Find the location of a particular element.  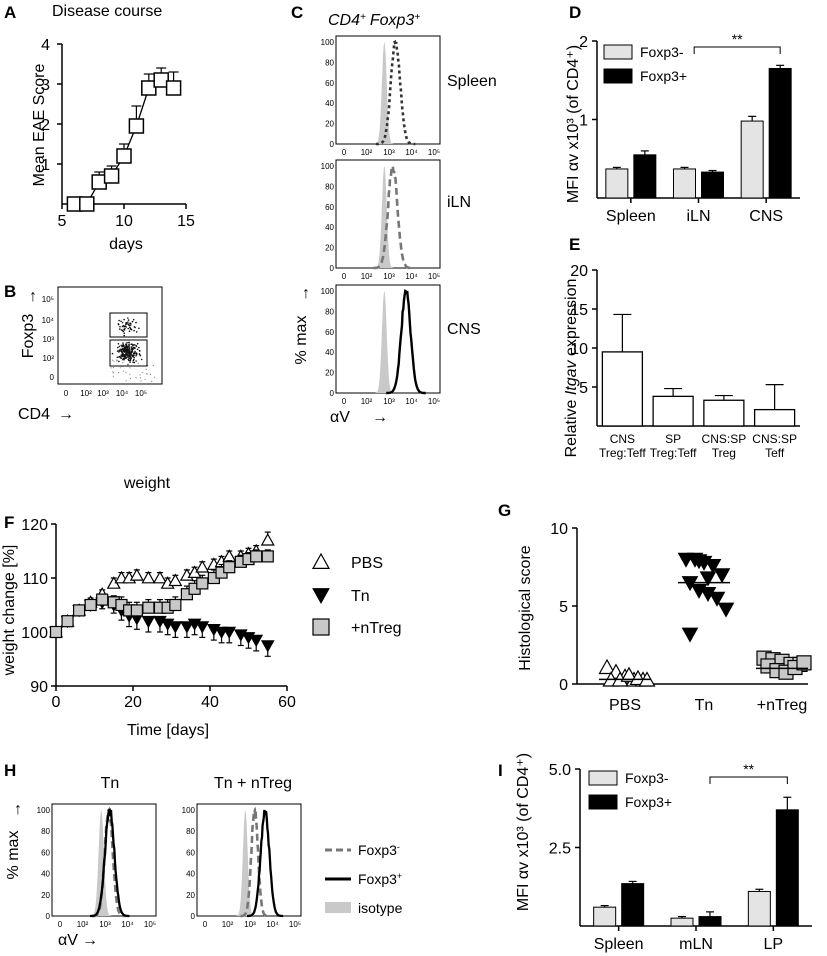

panel-h-hist-tn-ntreg-ytick-label: 60 is located at coordinates (190, 852).